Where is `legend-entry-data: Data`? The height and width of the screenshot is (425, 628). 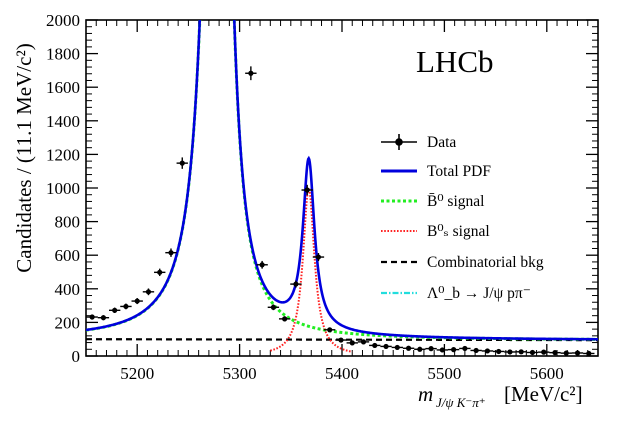 legend-entry-data: Data is located at coordinates (418, 142).